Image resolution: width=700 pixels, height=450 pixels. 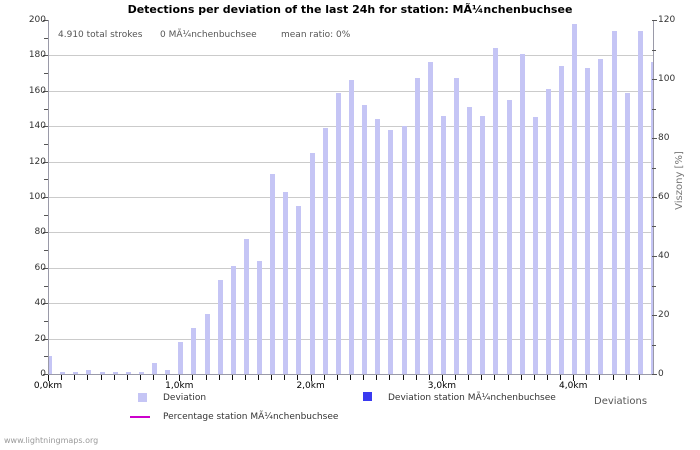 I want to click on y-axis-right-label: 0, so click(x=661, y=374).